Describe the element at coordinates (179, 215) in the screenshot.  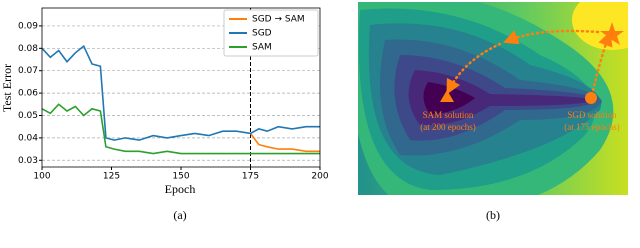
I see `subcaption: (a)` at that location.